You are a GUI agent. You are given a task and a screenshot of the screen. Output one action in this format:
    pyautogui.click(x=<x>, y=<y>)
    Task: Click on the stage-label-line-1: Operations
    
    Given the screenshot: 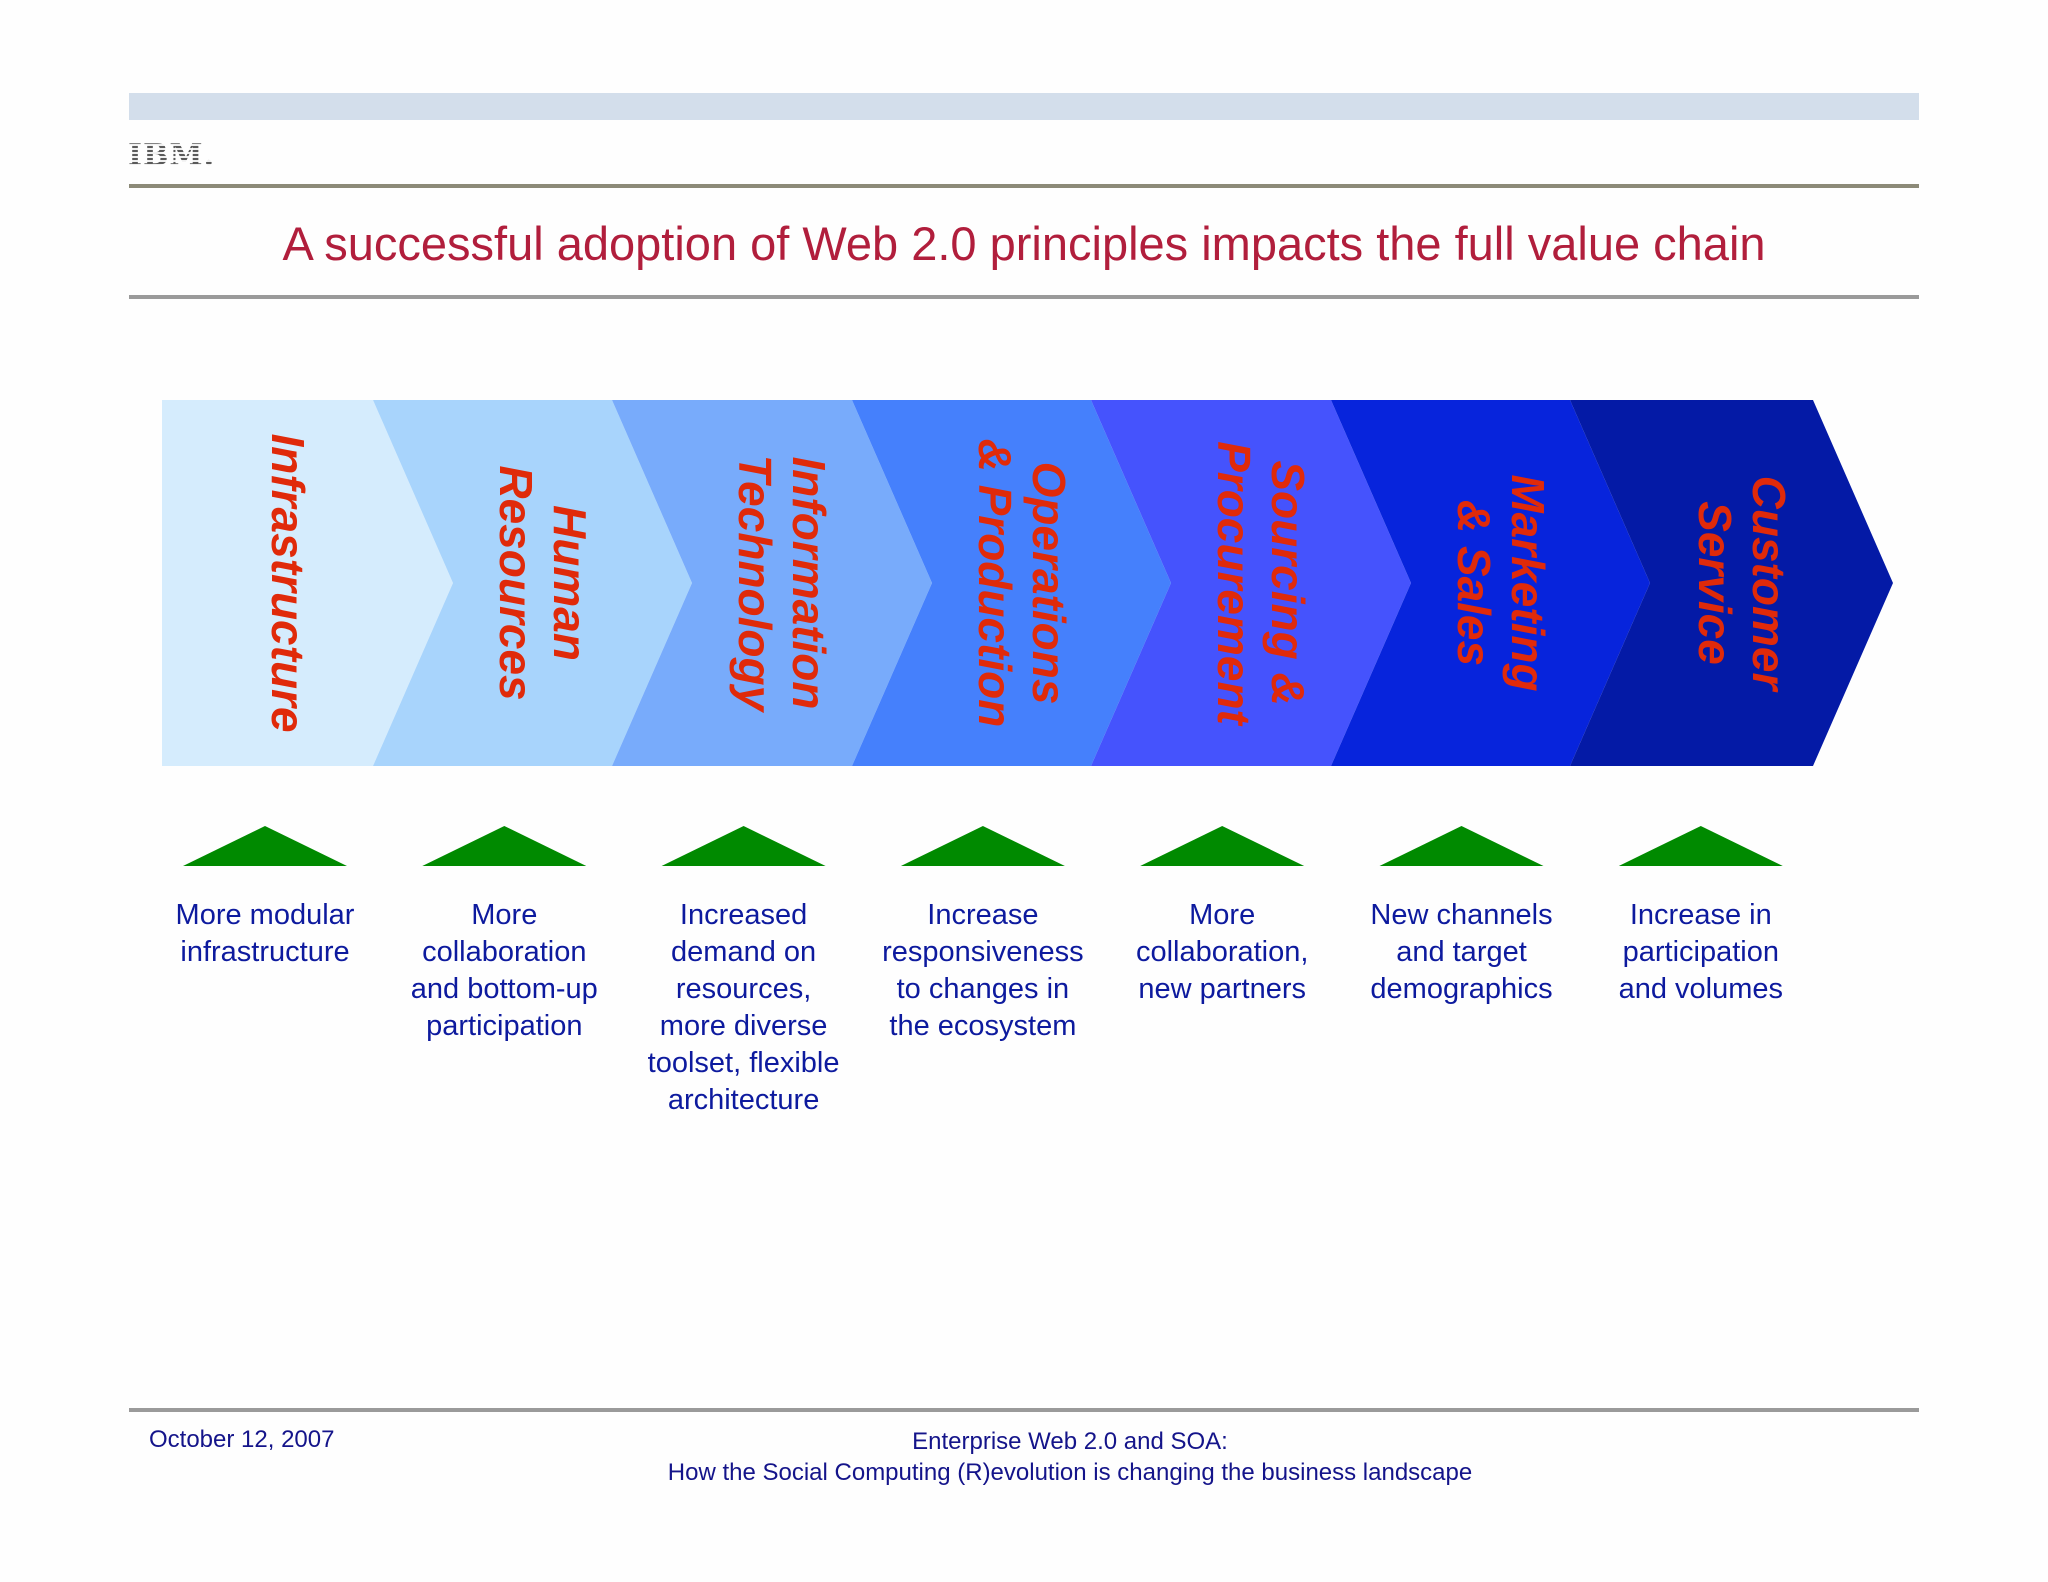 What is the action you would take?
    pyautogui.click(x=1048, y=583)
    